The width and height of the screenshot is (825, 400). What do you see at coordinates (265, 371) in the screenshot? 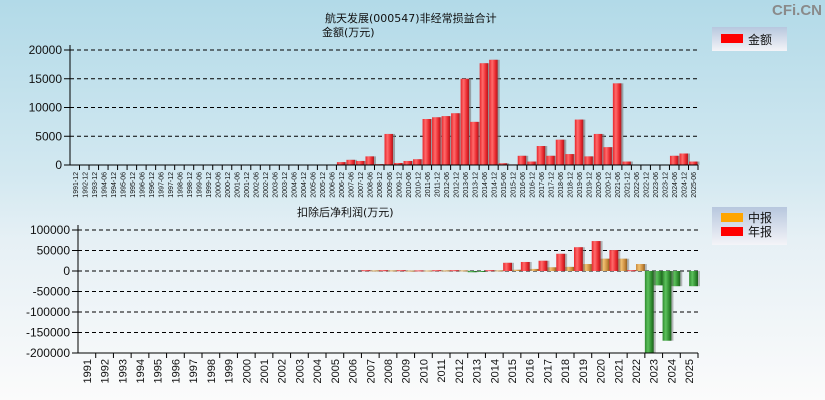
I see `bottom-x-tick-label: 2001` at bounding box center [265, 371].